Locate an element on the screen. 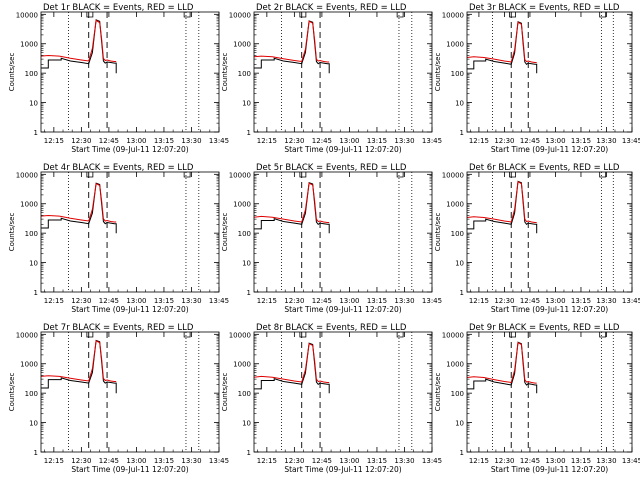 The width and height of the screenshot is (640, 480). chart-title: Det 7r BLACK = Events, RED = LLD is located at coordinates (118, 328).